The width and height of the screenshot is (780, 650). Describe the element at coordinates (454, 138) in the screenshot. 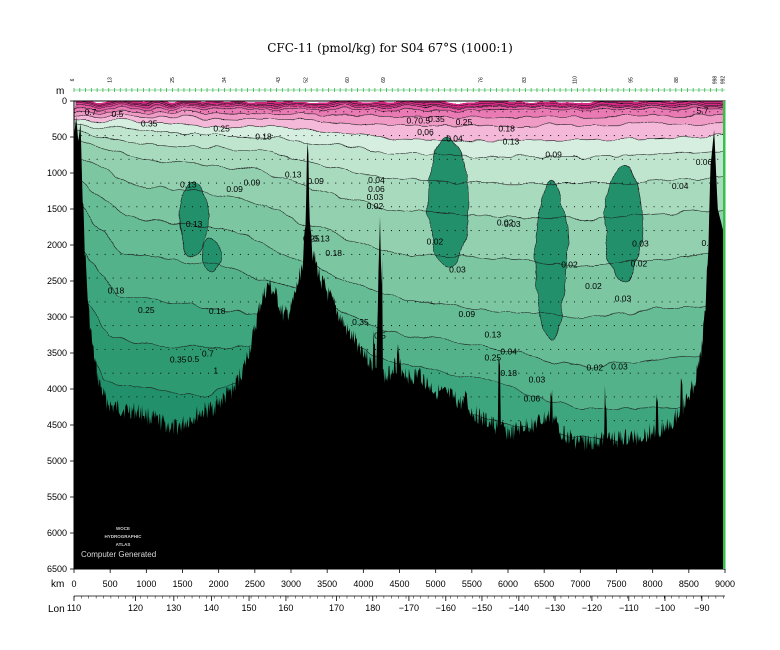

I see `contour-label: 0.04` at that location.